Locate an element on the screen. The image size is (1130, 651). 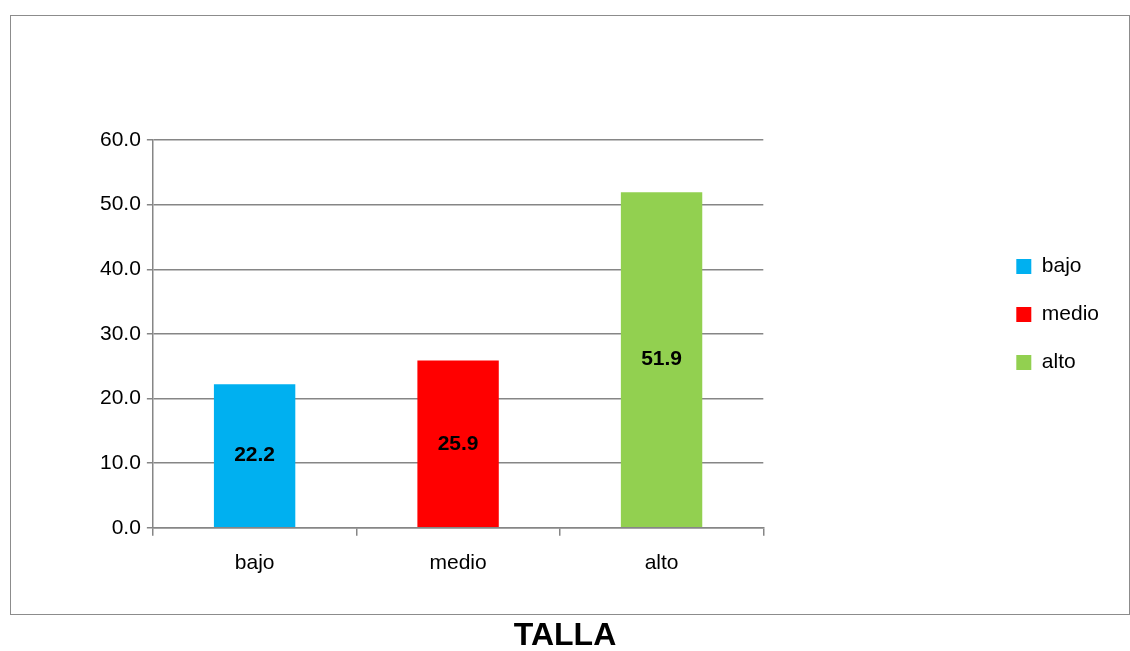
data-label: 22.2 is located at coordinates (255, 454).